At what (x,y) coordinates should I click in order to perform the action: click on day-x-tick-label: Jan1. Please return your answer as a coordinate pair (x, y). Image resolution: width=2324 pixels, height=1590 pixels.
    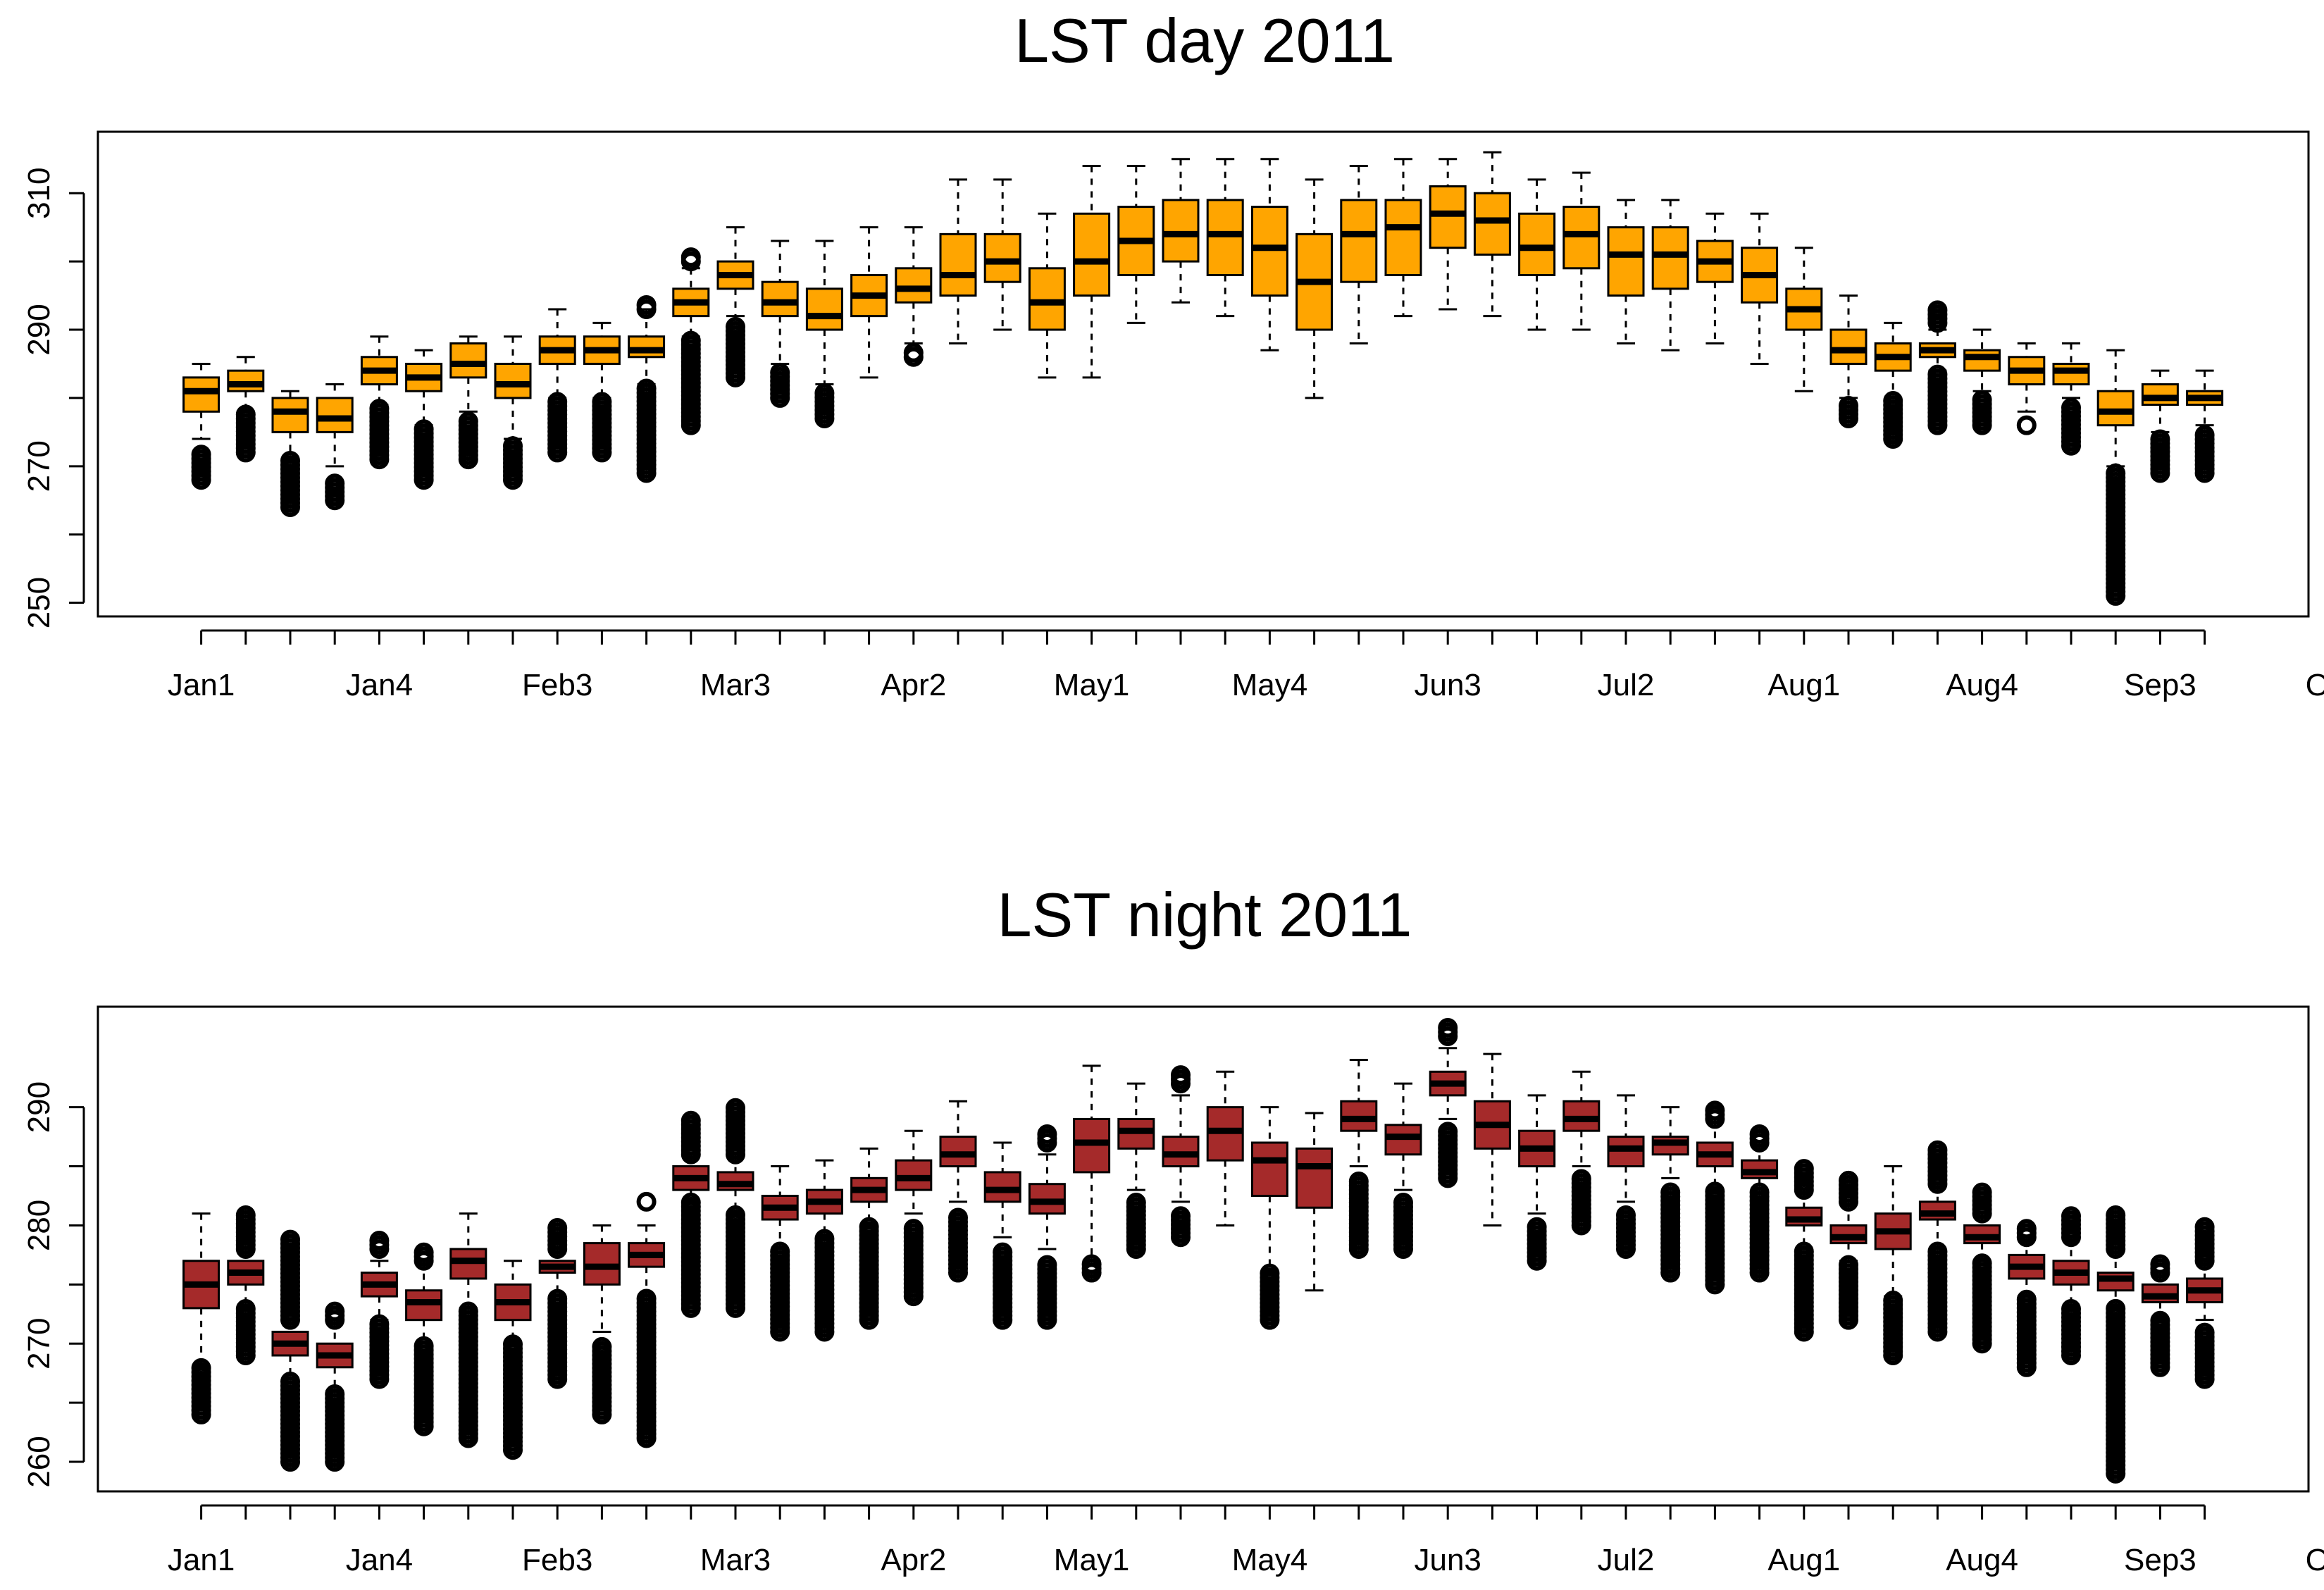
    Looking at the image, I should click on (201, 685).